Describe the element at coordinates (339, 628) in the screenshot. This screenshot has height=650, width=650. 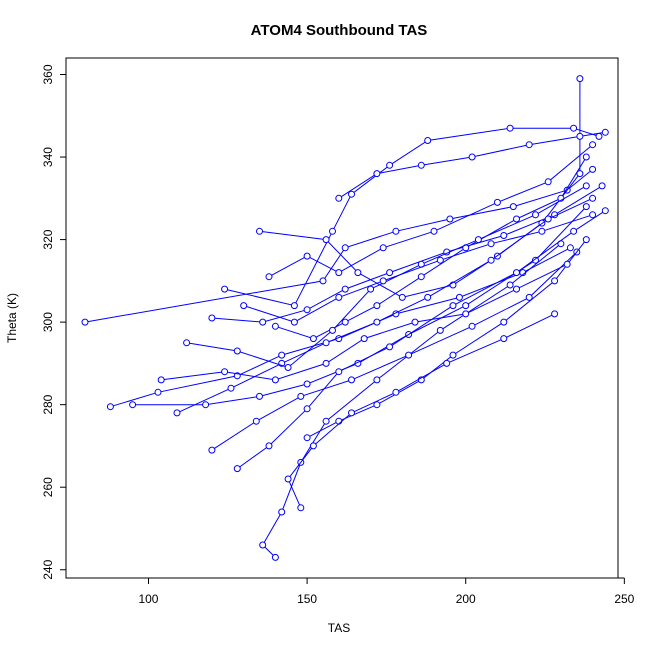
I see `x-axis-label: TAS` at that location.